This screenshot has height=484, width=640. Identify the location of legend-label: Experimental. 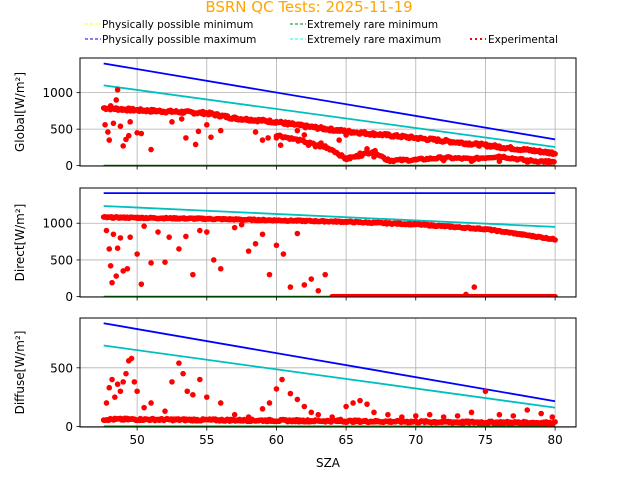
(523, 40).